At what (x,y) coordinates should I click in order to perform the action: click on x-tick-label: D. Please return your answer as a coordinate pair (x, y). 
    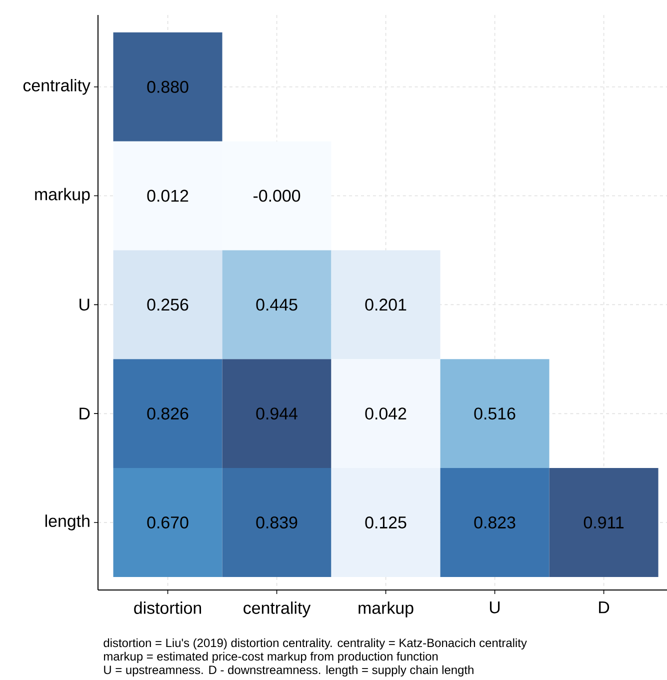
    Looking at the image, I should click on (604, 608).